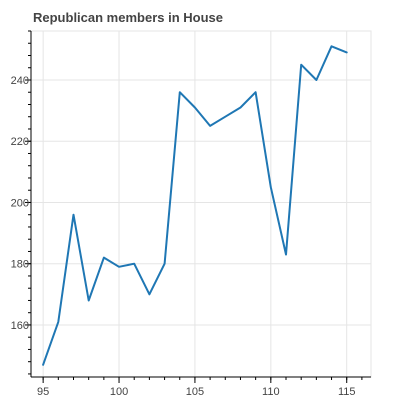 This screenshot has width=400, height=400. I want to click on y-tick-label: 240, so click(20, 81).